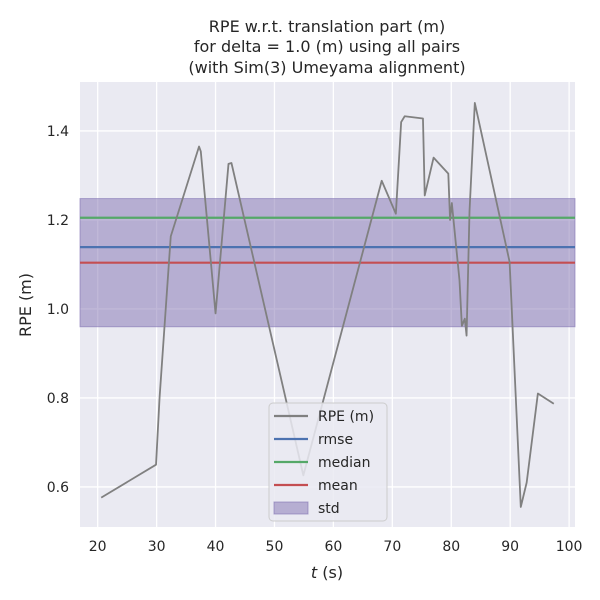 This screenshot has height=600, width=600. I want to click on y-axis-label: RPE (m), so click(25, 305).